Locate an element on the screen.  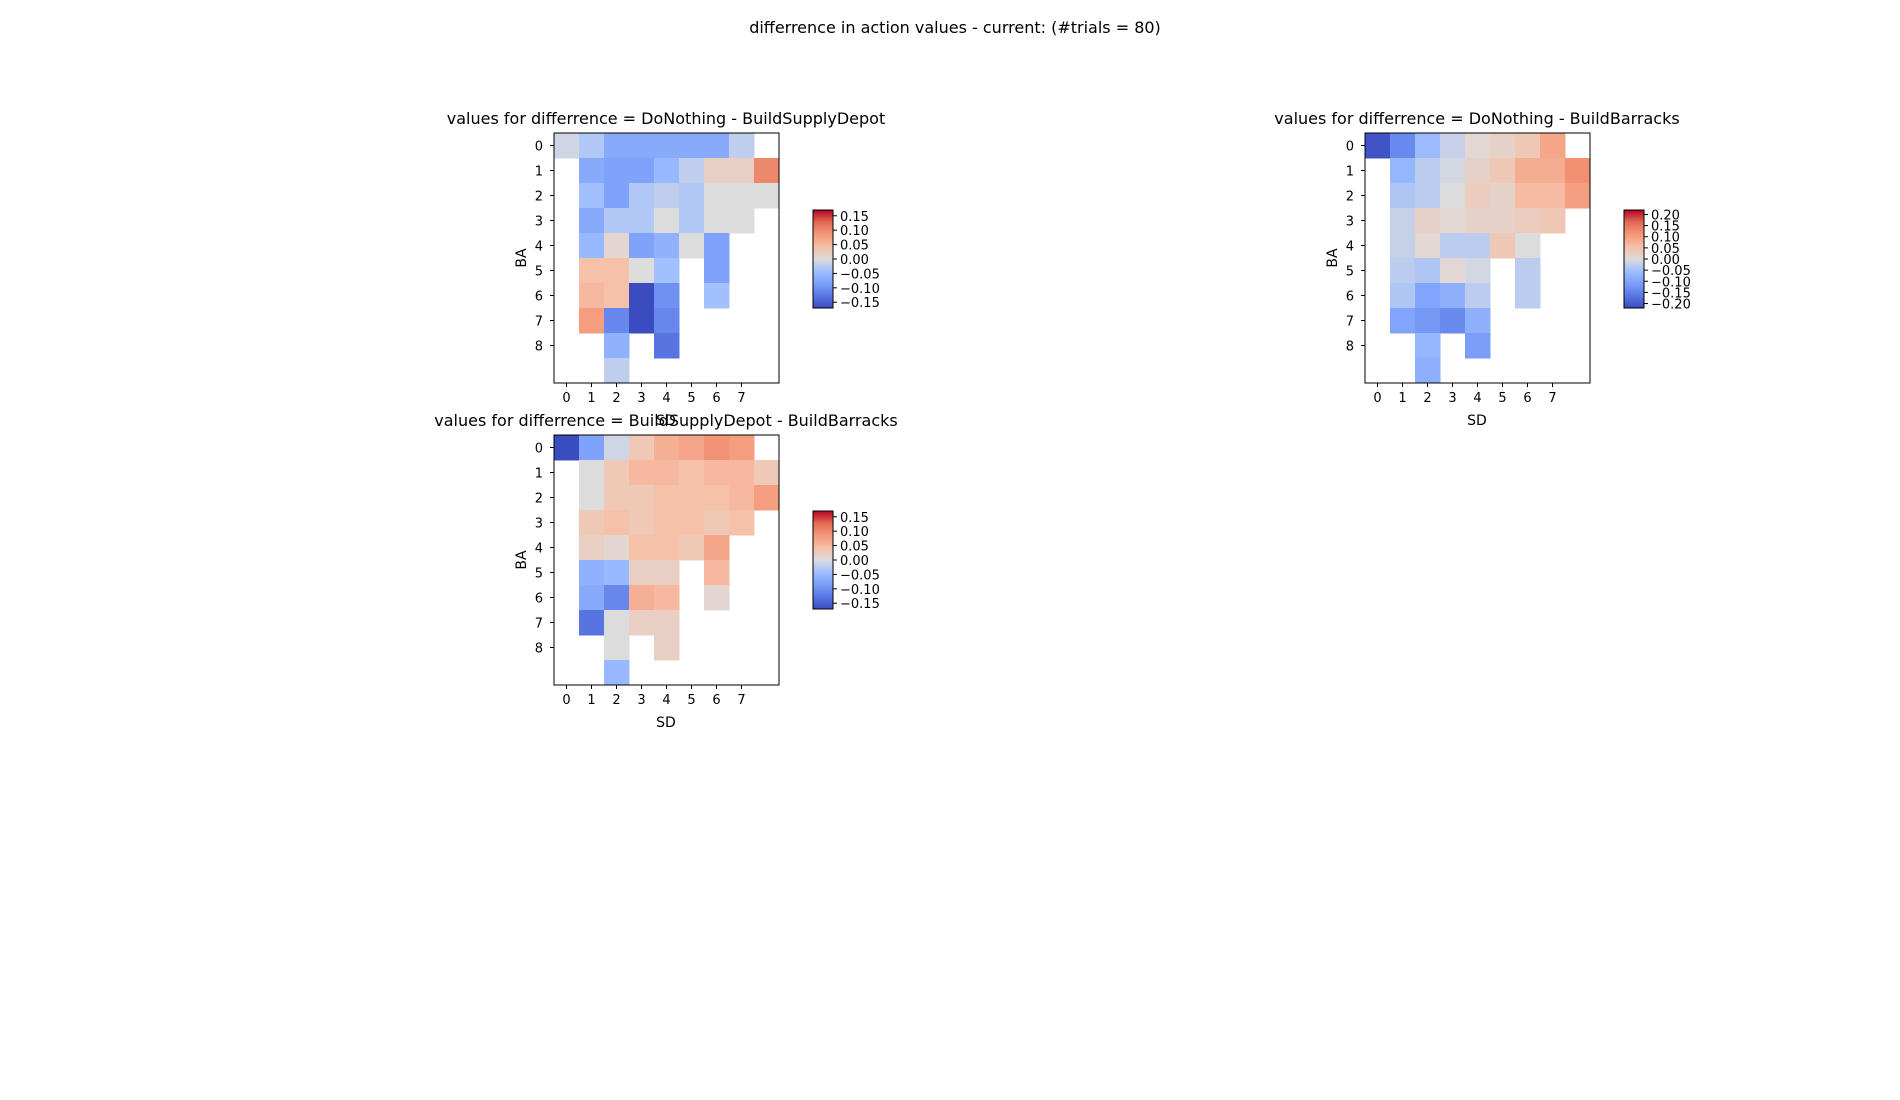
colorbar-tick-label: −0.05 is located at coordinates (1671, 271).